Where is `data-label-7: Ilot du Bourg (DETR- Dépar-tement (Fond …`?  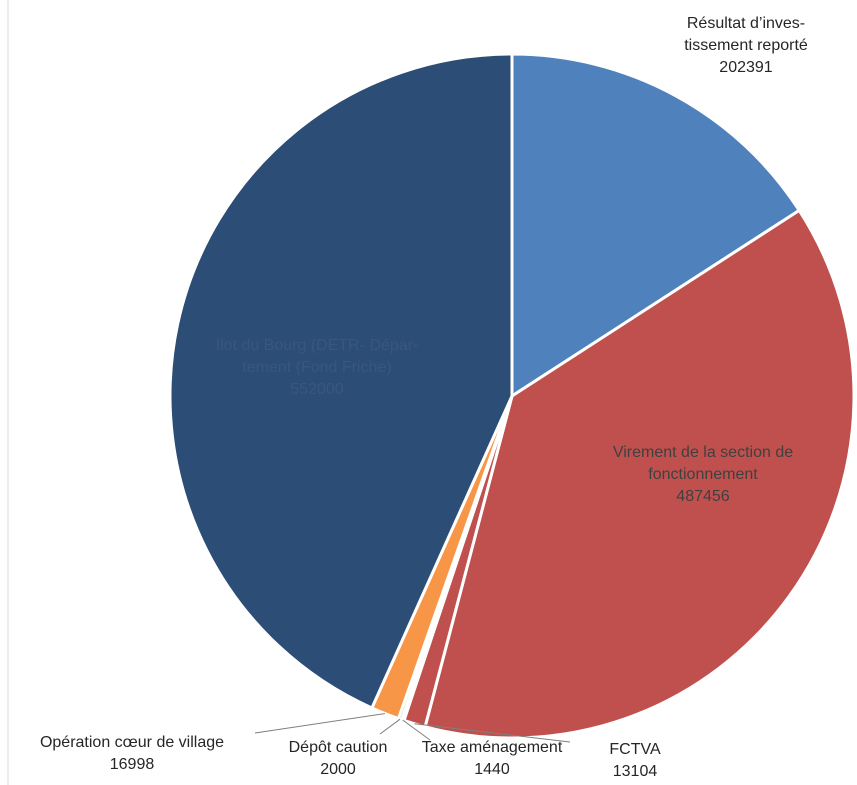 data-label-7: Ilot du Bourg (DETR- Dépar-tement (Fond … is located at coordinates (317, 367).